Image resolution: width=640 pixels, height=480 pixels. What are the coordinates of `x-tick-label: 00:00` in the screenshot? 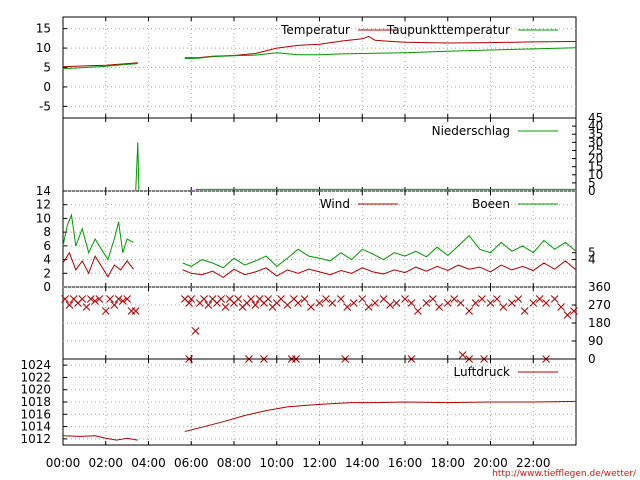 It's located at (63, 463).